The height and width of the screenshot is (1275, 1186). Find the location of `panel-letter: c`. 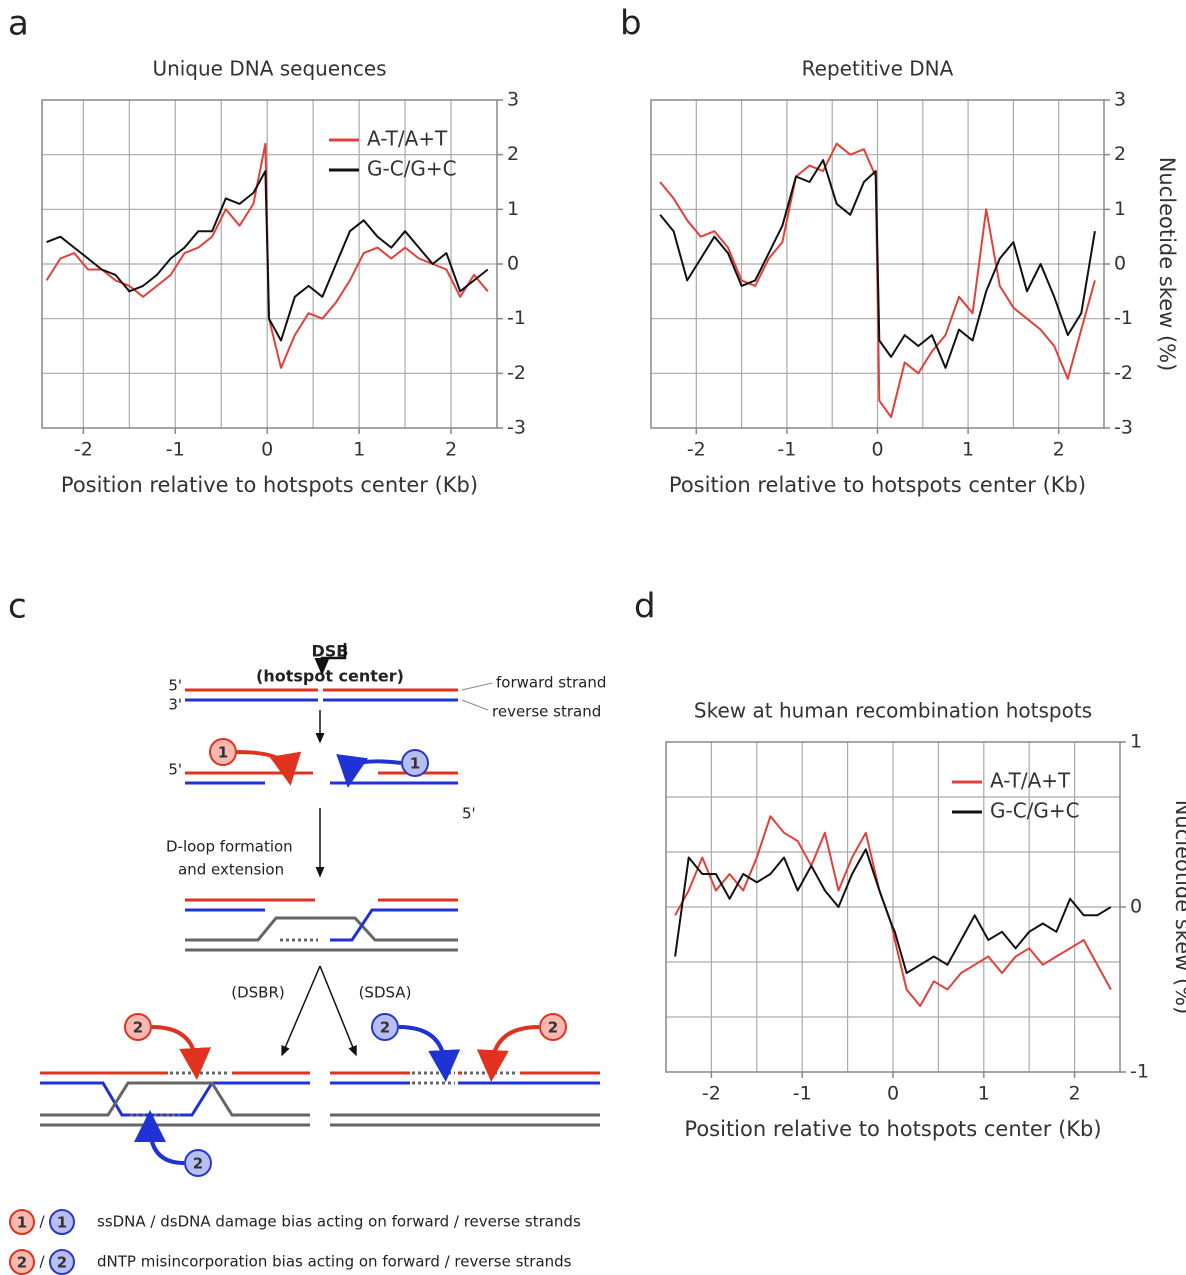

panel-letter: c is located at coordinates (17, 607).